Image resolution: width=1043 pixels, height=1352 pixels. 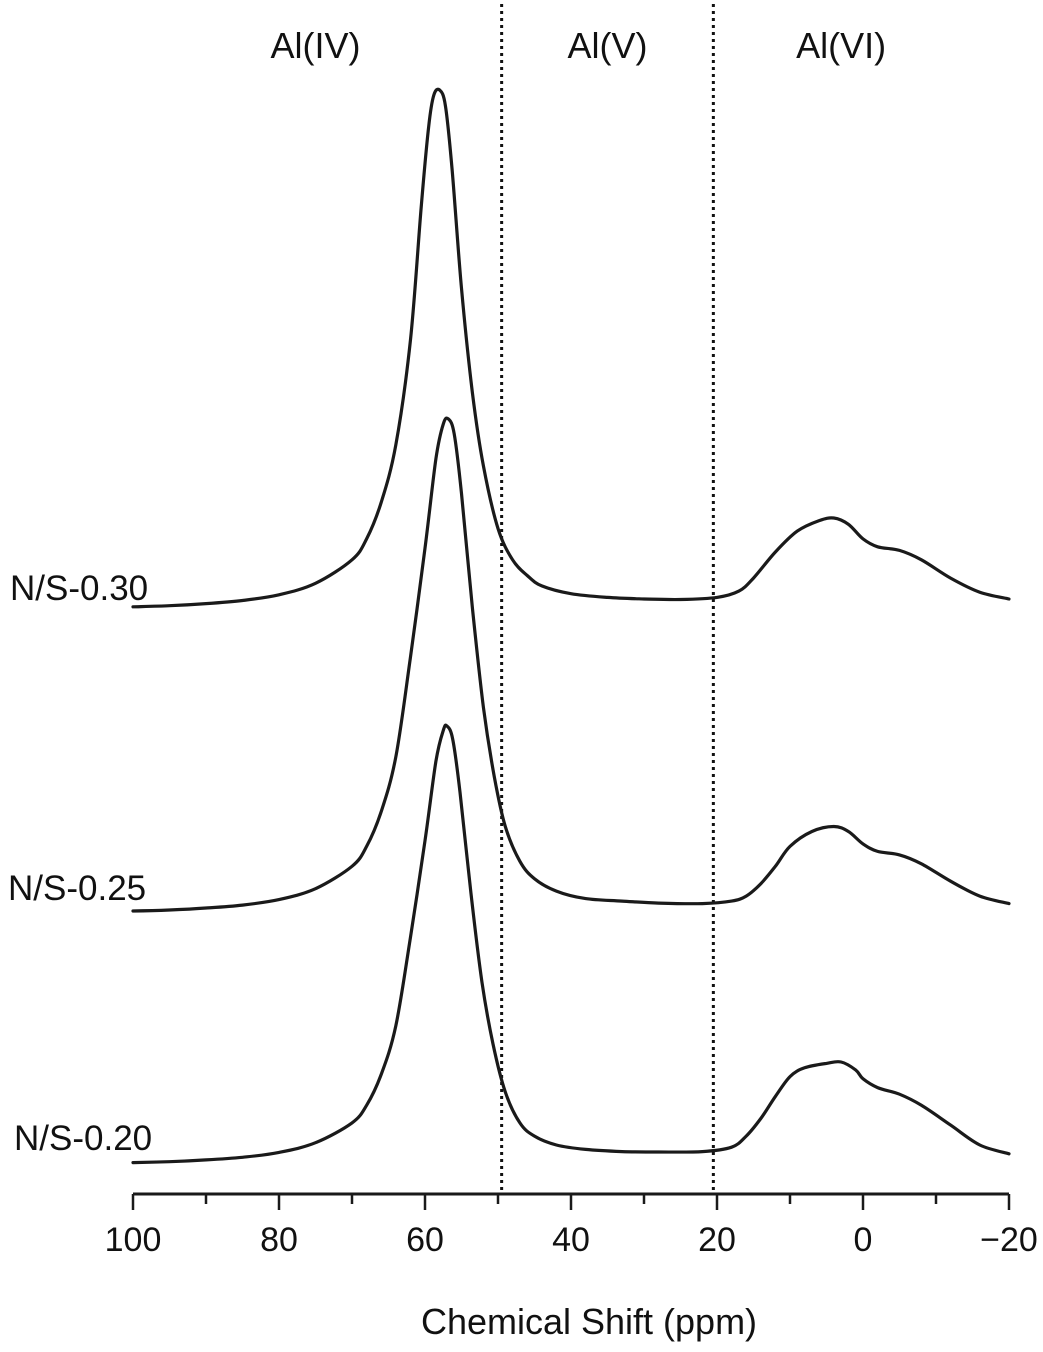 I want to click on region-label-2: Al(VI), so click(x=841, y=45).